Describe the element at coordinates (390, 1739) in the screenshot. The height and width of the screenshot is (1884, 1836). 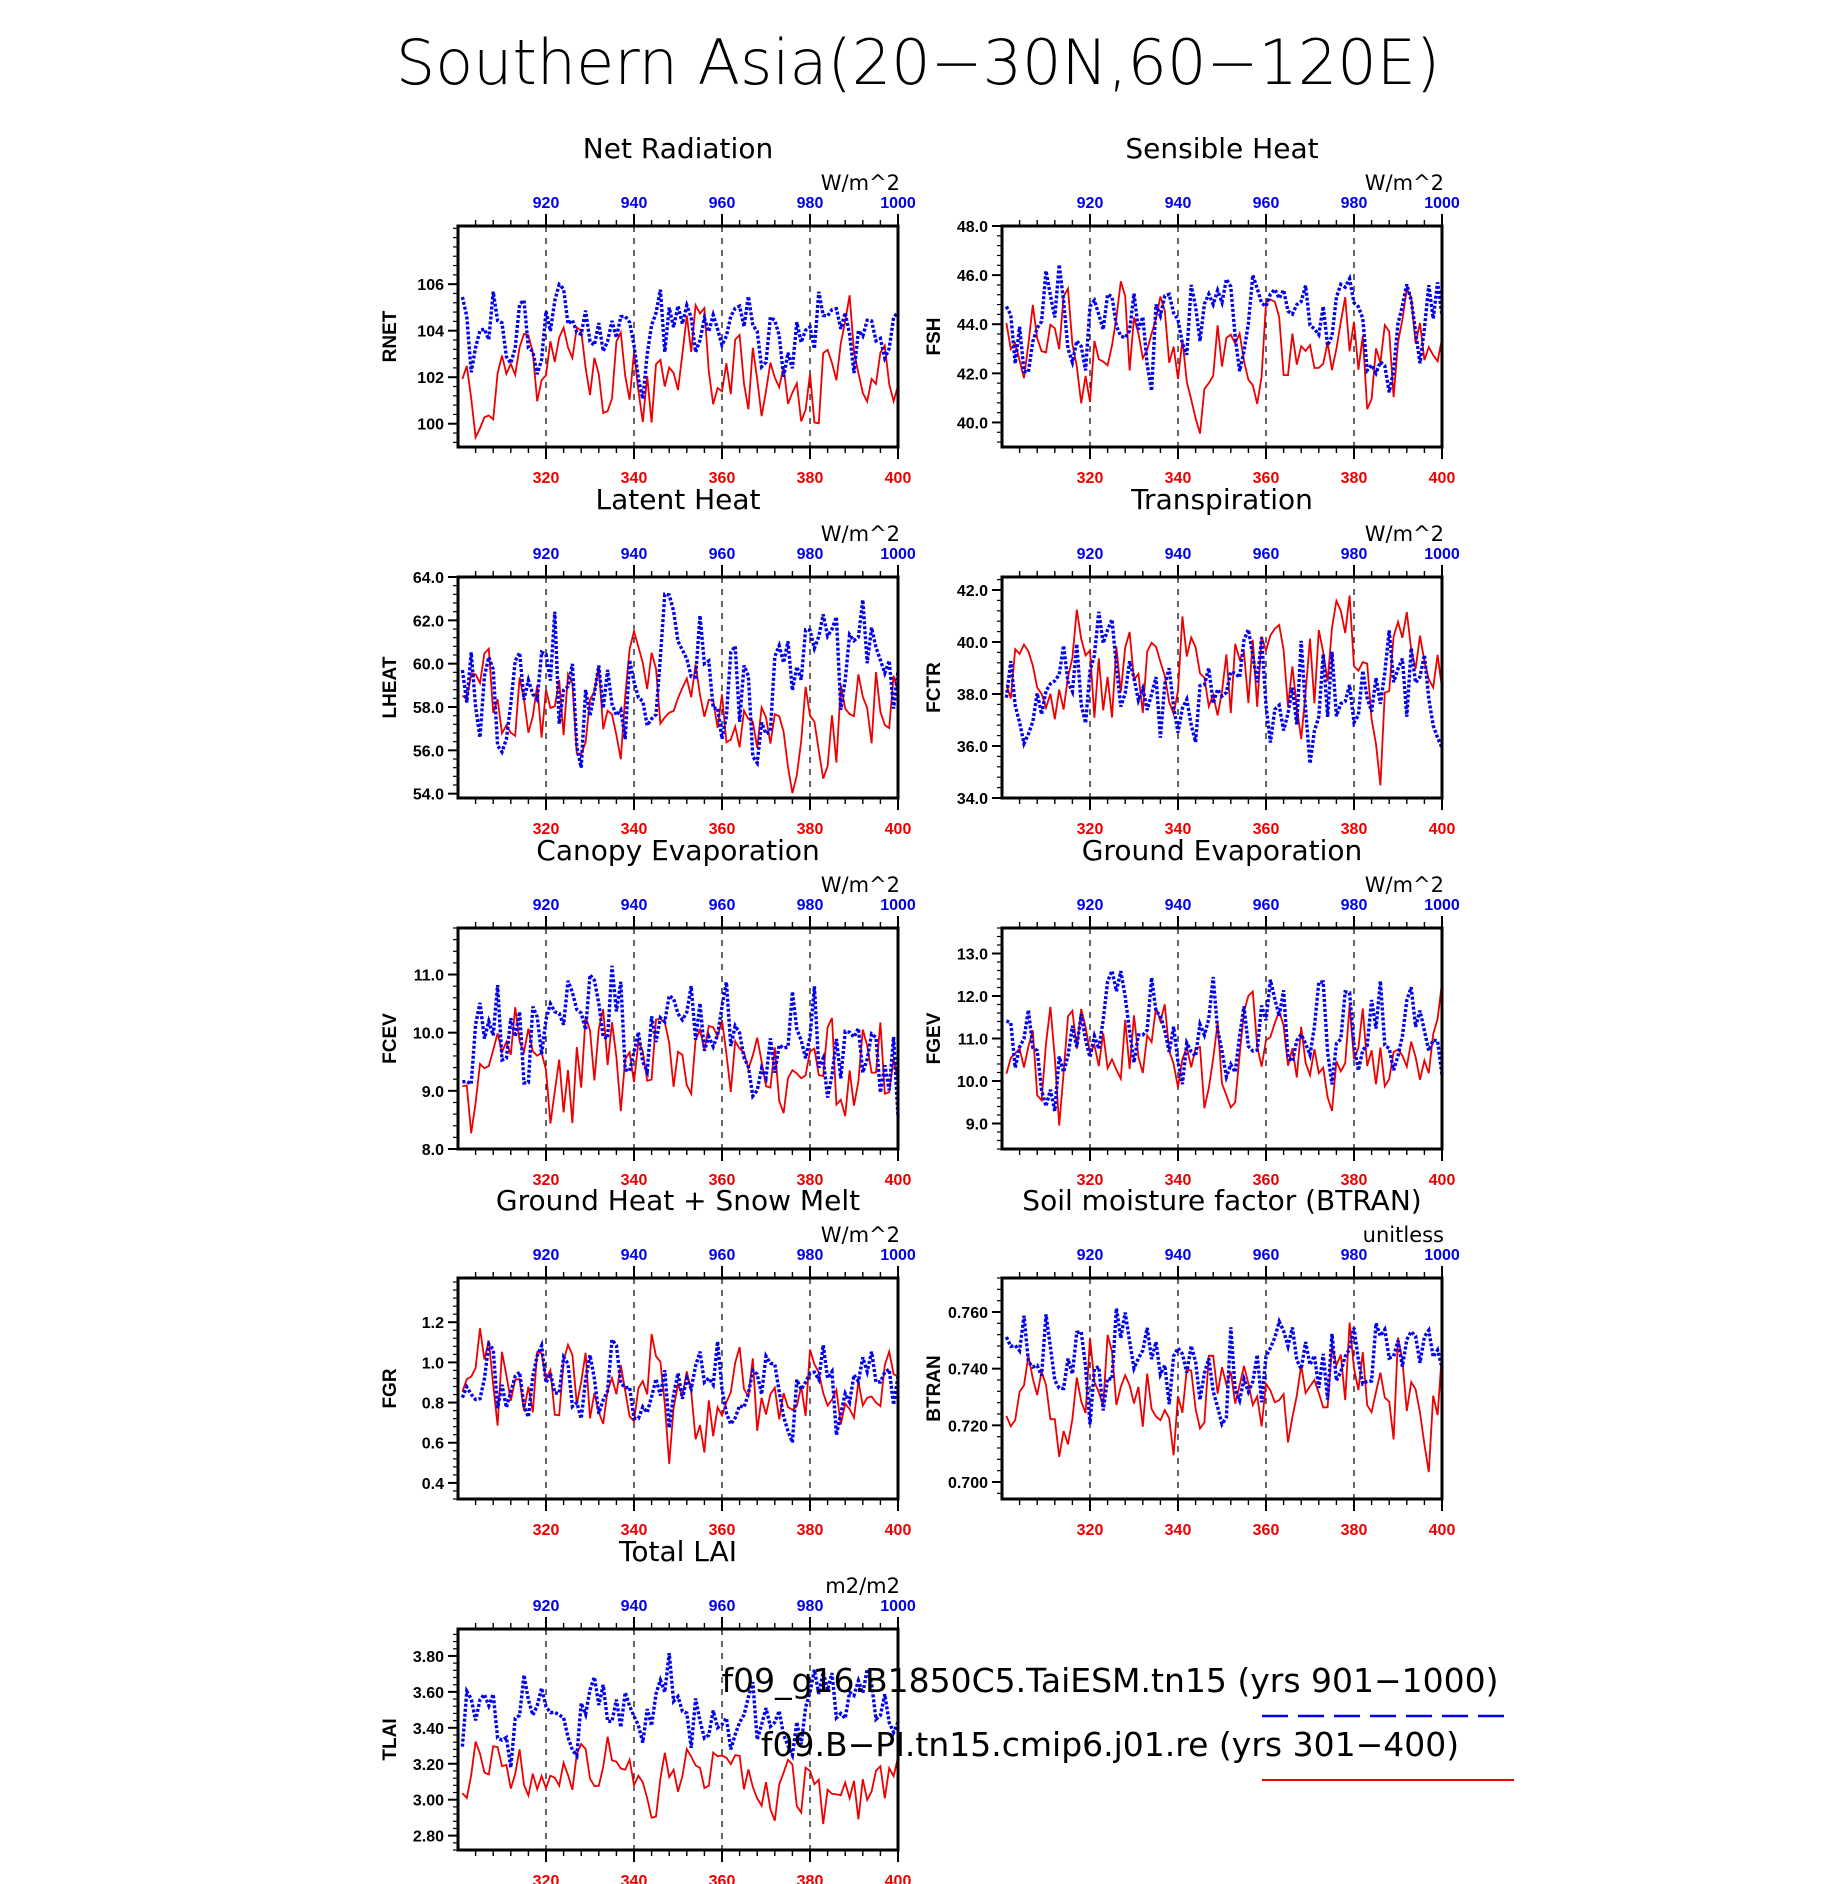
I see `y-axis-label: TLAI` at that location.